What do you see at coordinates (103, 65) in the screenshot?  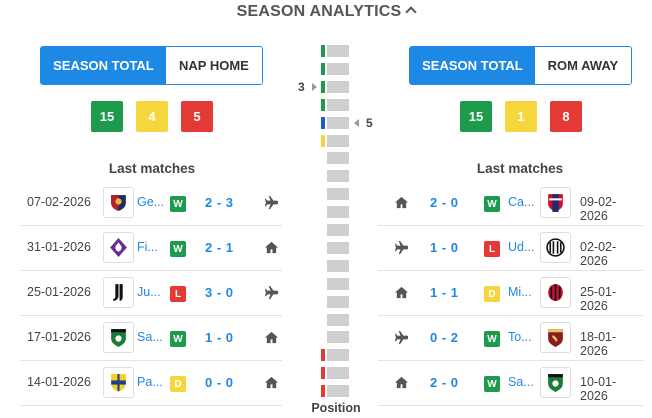 I see `left-tab-season-total: SEASON TOTAL` at bounding box center [103, 65].